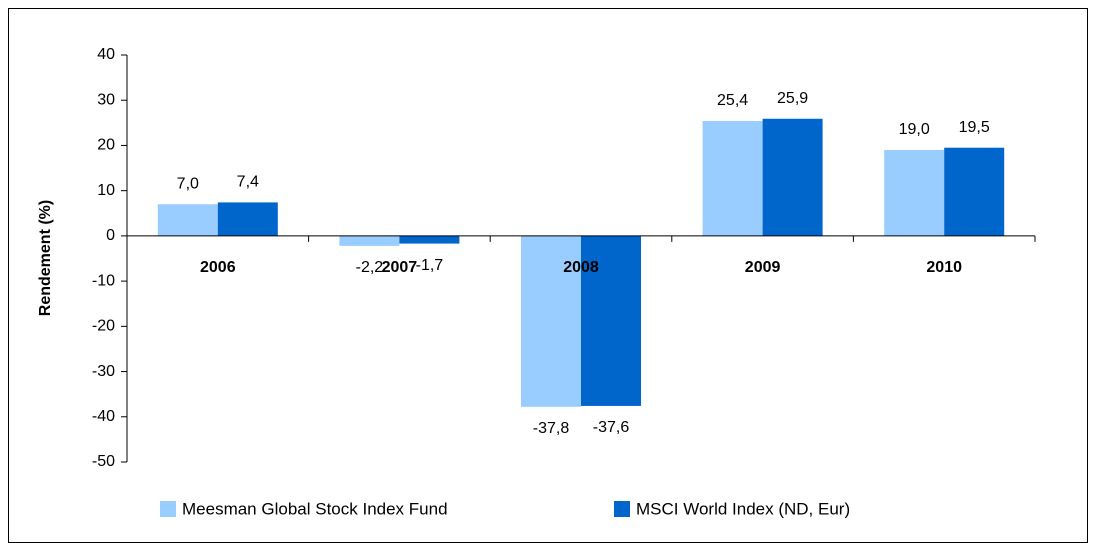 The width and height of the screenshot is (1096, 543). What do you see at coordinates (103, 371) in the screenshot?
I see `y-tick-label: -30` at bounding box center [103, 371].